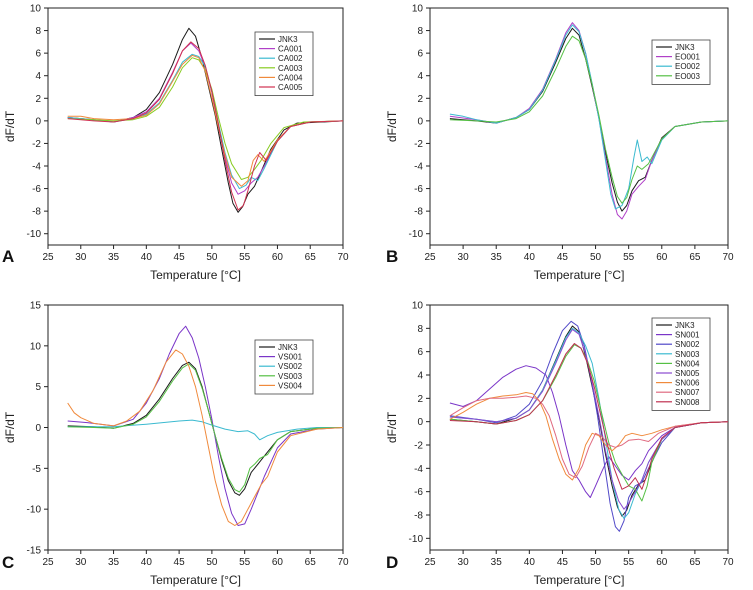 Image resolution: width=753 pixels, height=590 pixels. I want to click on legend-label: SN001, so click(687, 335).